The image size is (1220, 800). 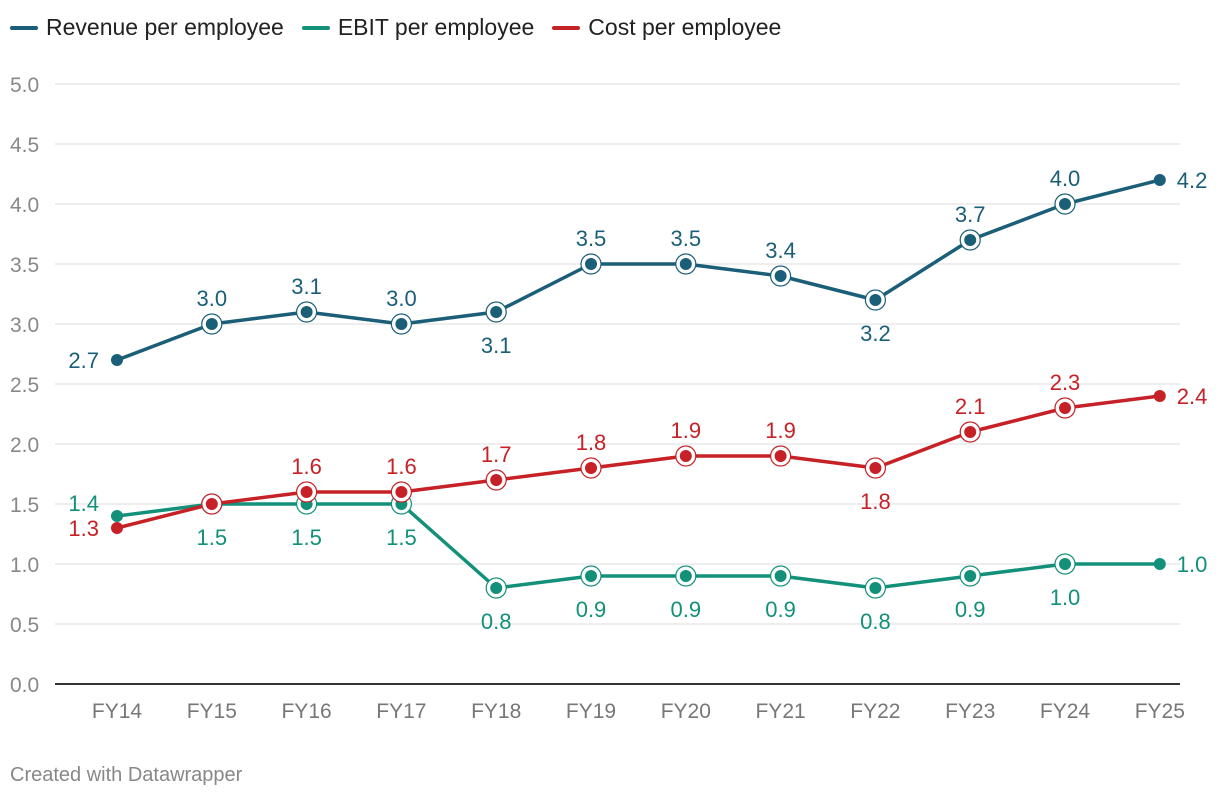 What do you see at coordinates (436, 27) in the screenshot?
I see `legend-label-ebit: EBIT per employee` at bounding box center [436, 27].